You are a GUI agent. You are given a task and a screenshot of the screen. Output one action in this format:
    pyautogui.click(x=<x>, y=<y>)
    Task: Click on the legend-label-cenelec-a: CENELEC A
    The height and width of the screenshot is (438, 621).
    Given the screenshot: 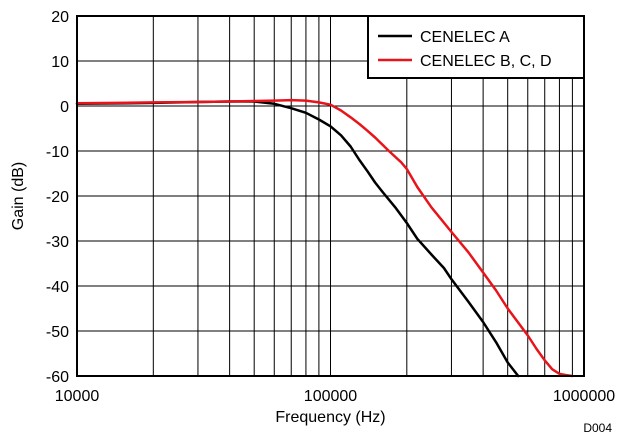 What is the action you would take?
    pyautogui.click(x=465, y=37)
    